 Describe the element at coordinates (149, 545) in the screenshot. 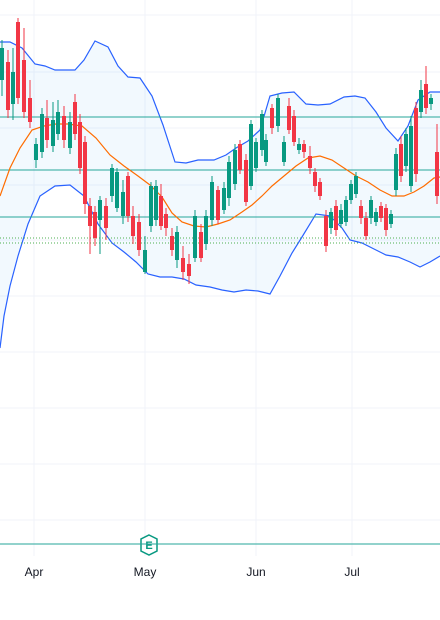

I see `earnings-event-marker: E` at that location.